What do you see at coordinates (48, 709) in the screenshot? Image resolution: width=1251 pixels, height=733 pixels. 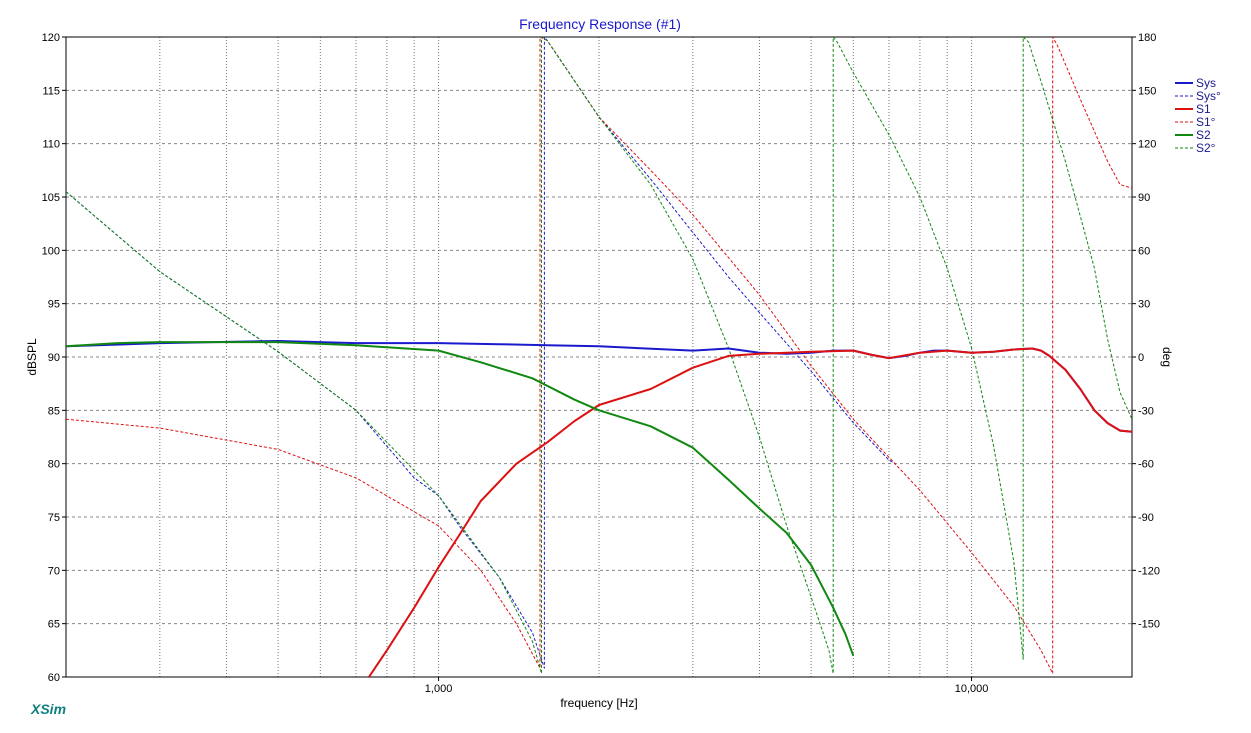 I see `xsim-logo: XSim` at bounding box center [48, 709].